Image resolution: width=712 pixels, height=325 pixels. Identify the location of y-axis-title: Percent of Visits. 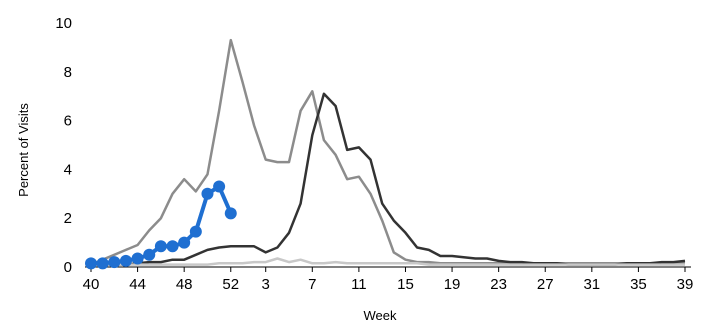
(23, 150).